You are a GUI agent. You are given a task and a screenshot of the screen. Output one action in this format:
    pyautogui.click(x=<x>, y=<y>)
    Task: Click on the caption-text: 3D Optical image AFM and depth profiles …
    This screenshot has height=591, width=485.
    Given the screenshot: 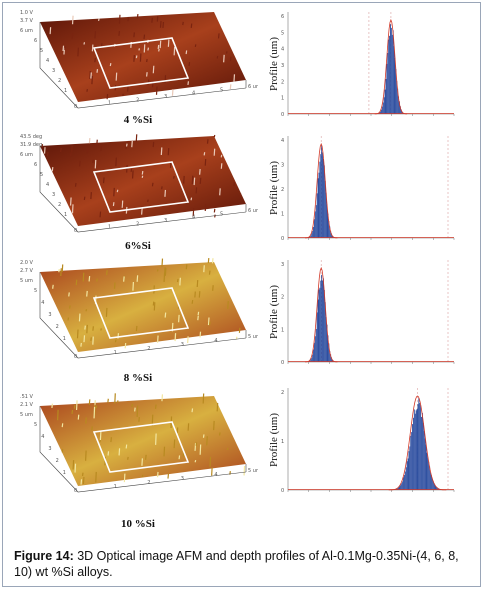 What is the action you would take?
    pyautogui.click(x=236, y=564)
    